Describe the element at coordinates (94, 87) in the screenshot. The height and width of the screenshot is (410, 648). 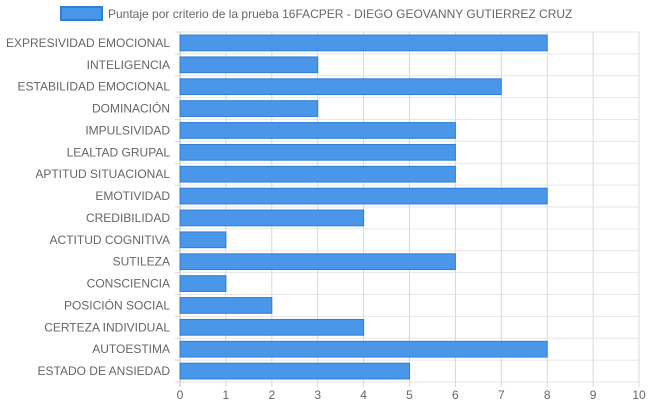
I see `category-label: ESTABILIDAD EMOCIONAL` at that location.